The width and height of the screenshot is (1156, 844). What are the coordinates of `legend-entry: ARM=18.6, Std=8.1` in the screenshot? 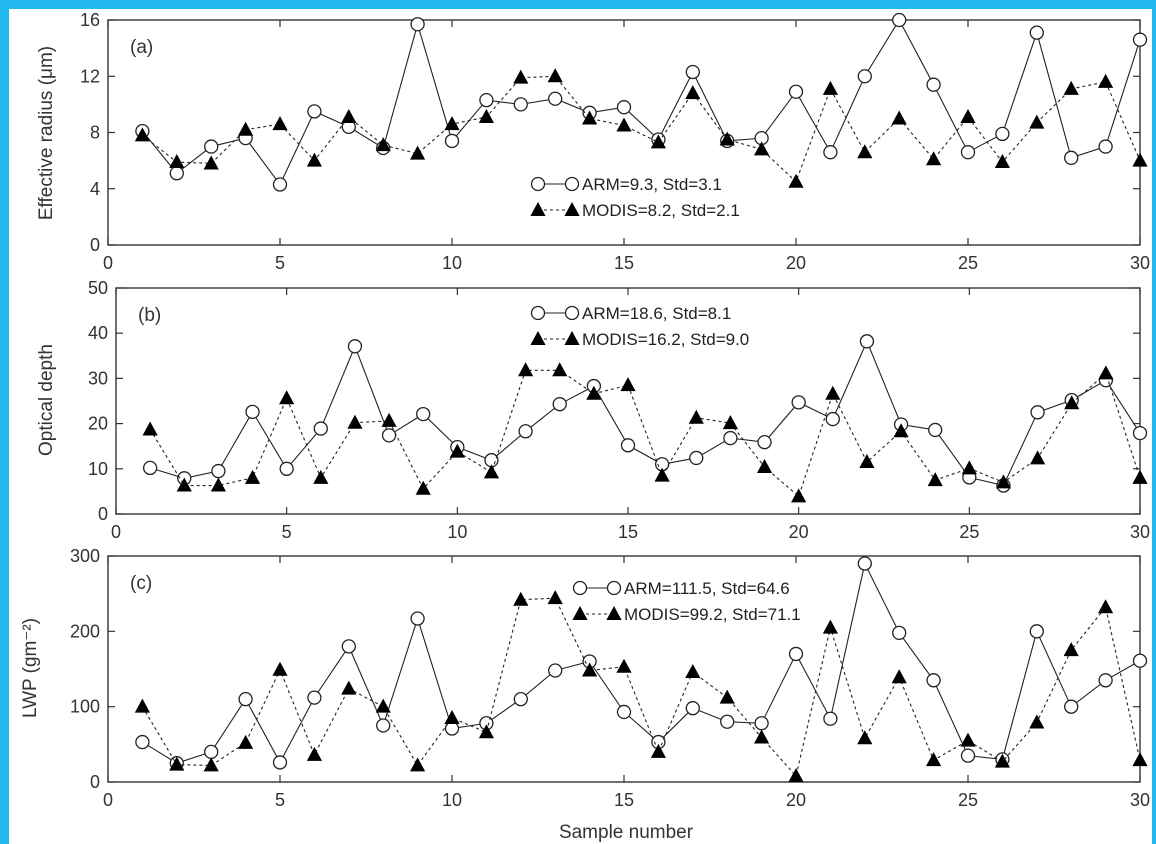 It's located at (630, 313).